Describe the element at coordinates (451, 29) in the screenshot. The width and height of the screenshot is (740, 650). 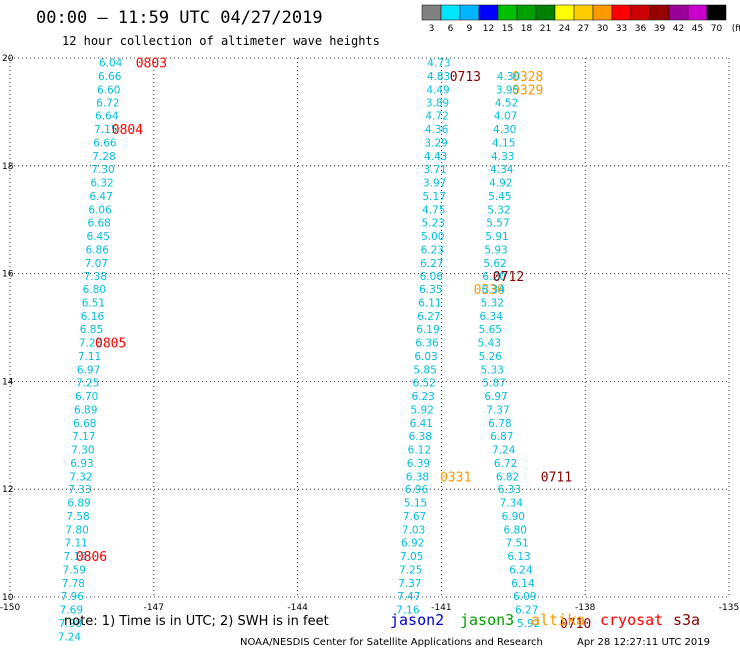
I see `colorbar-label: 6` at that location.